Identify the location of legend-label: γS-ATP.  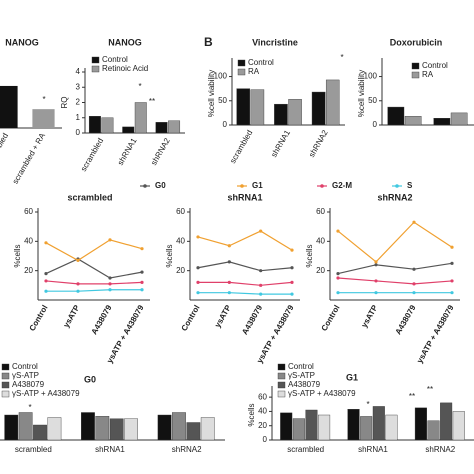
(25, 375).